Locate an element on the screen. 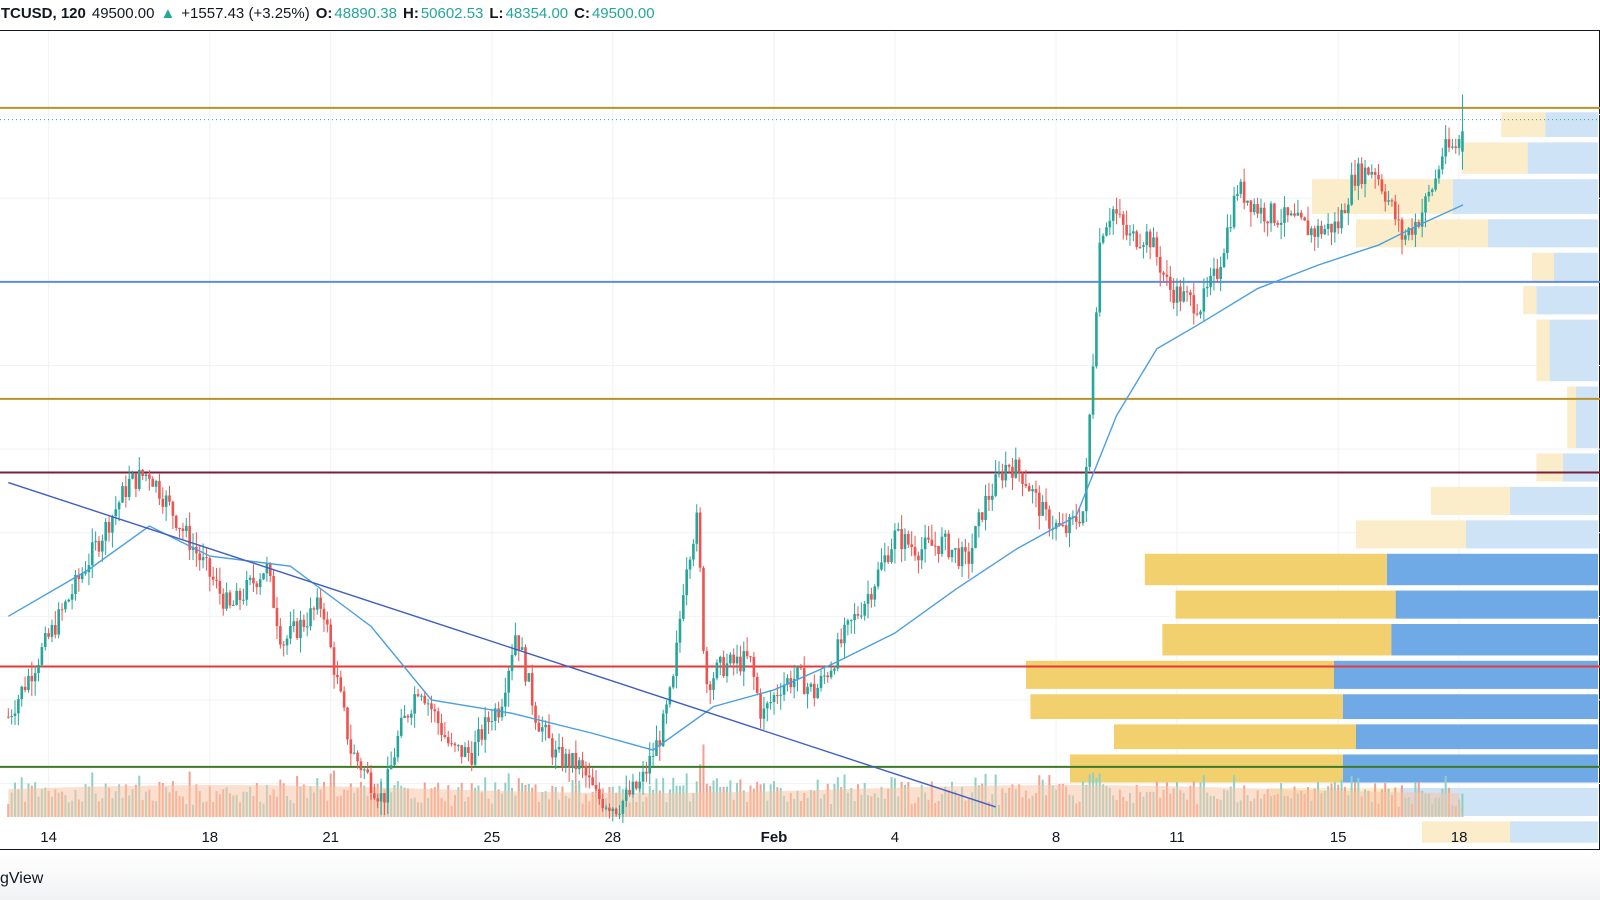 The image size is (1600, 900). symbol-label: BTCUSD, 120 is located at coordinates (43, 13).